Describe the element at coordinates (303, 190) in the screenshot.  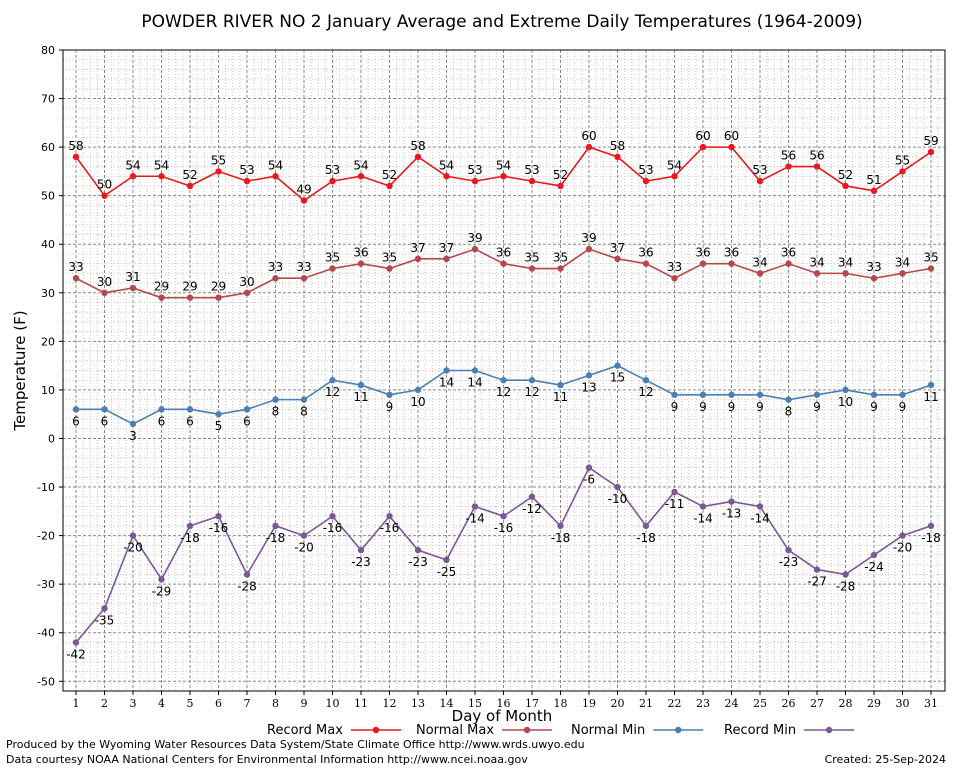
I see `data-label: 49` at that location.